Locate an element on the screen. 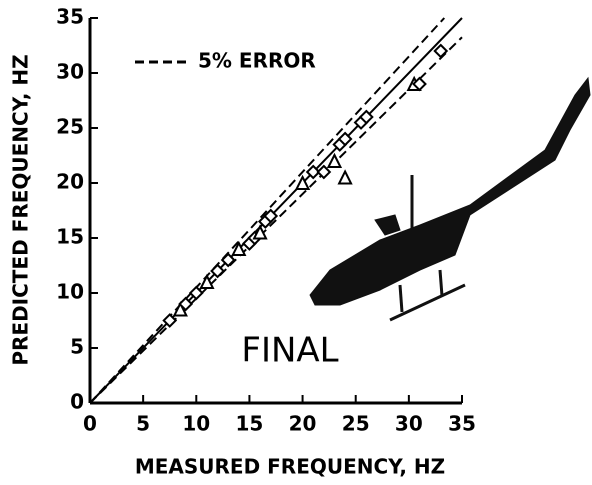 This screenshot has height=485, width=592. y-axis-label: PREDICTED FREQUENCY, HZ is located at coordinates (21, 209).